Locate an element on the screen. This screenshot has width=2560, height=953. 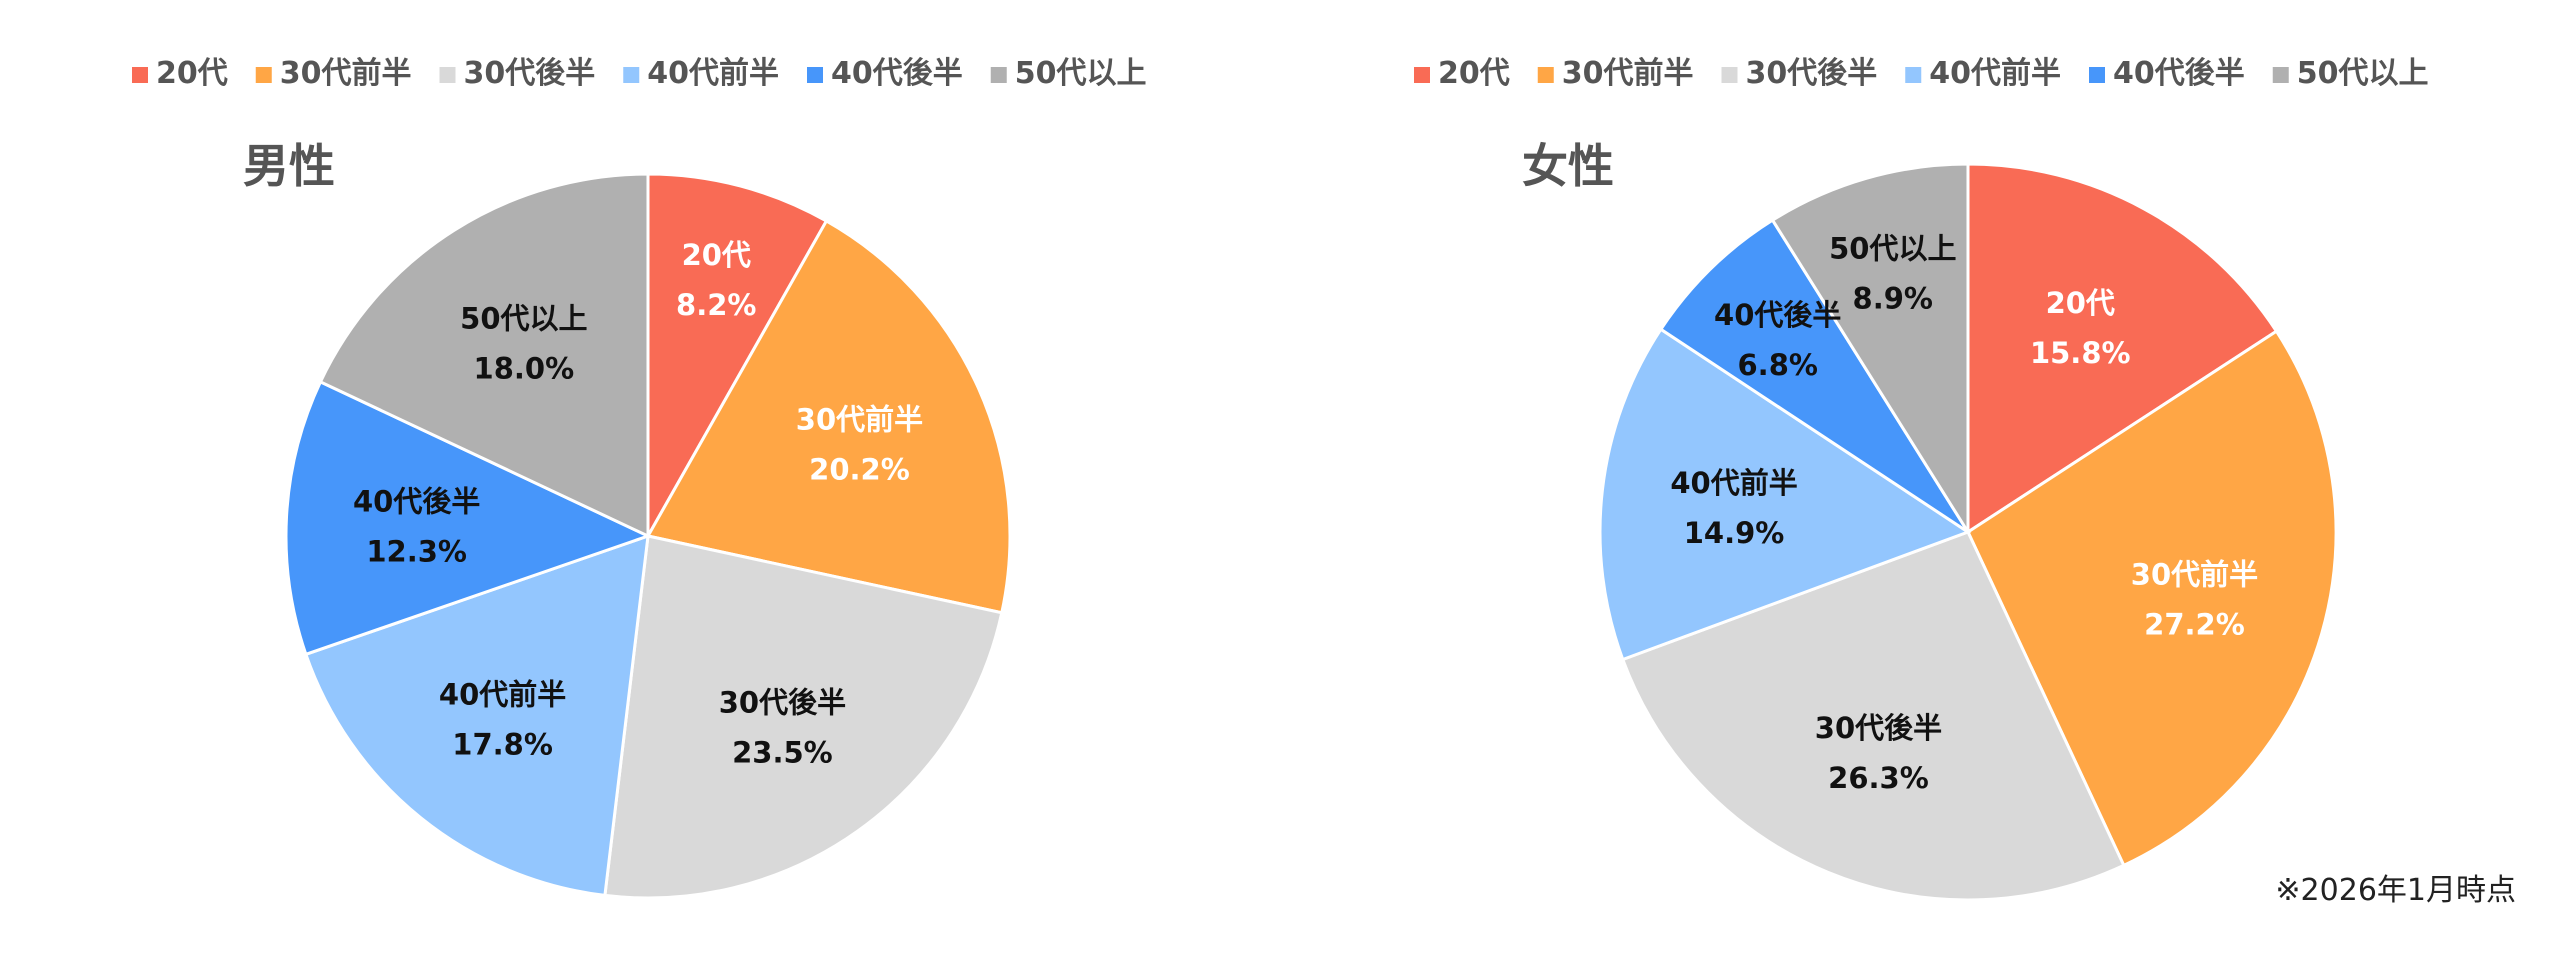
data-label-value: 6.8% is located at coordinates (1778, 365).